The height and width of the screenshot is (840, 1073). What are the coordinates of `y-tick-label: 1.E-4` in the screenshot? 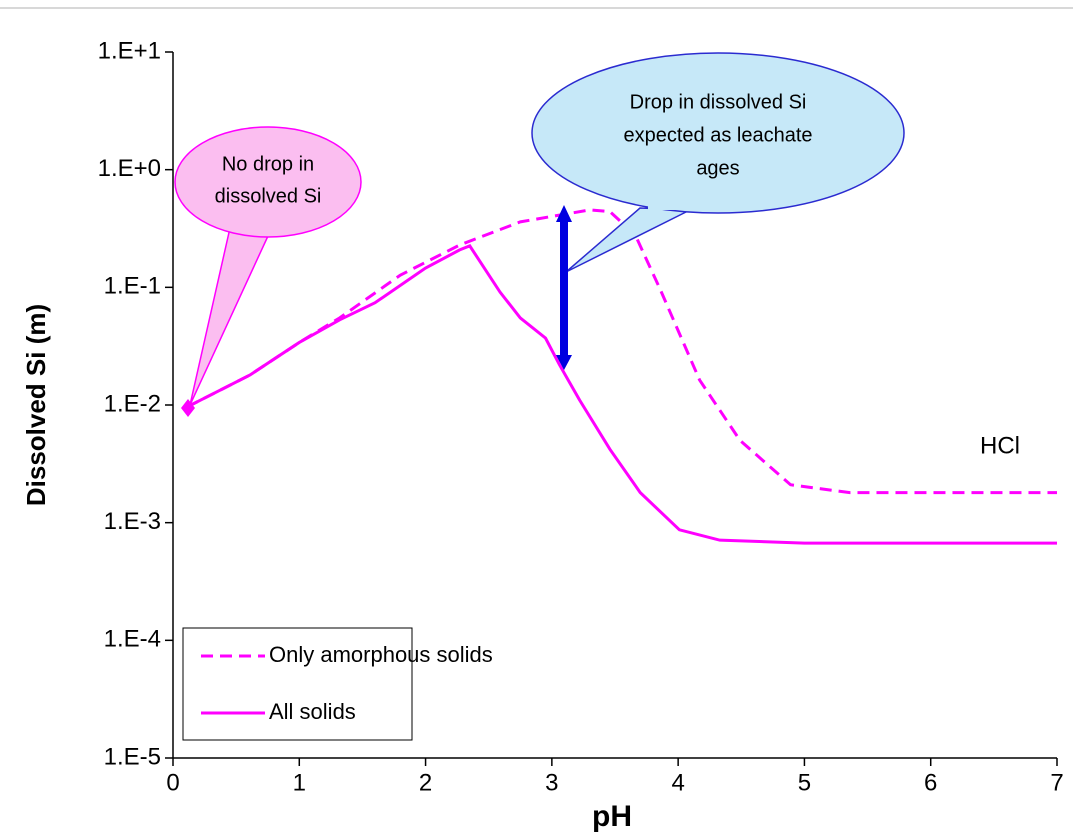 It's located at (132, 639).